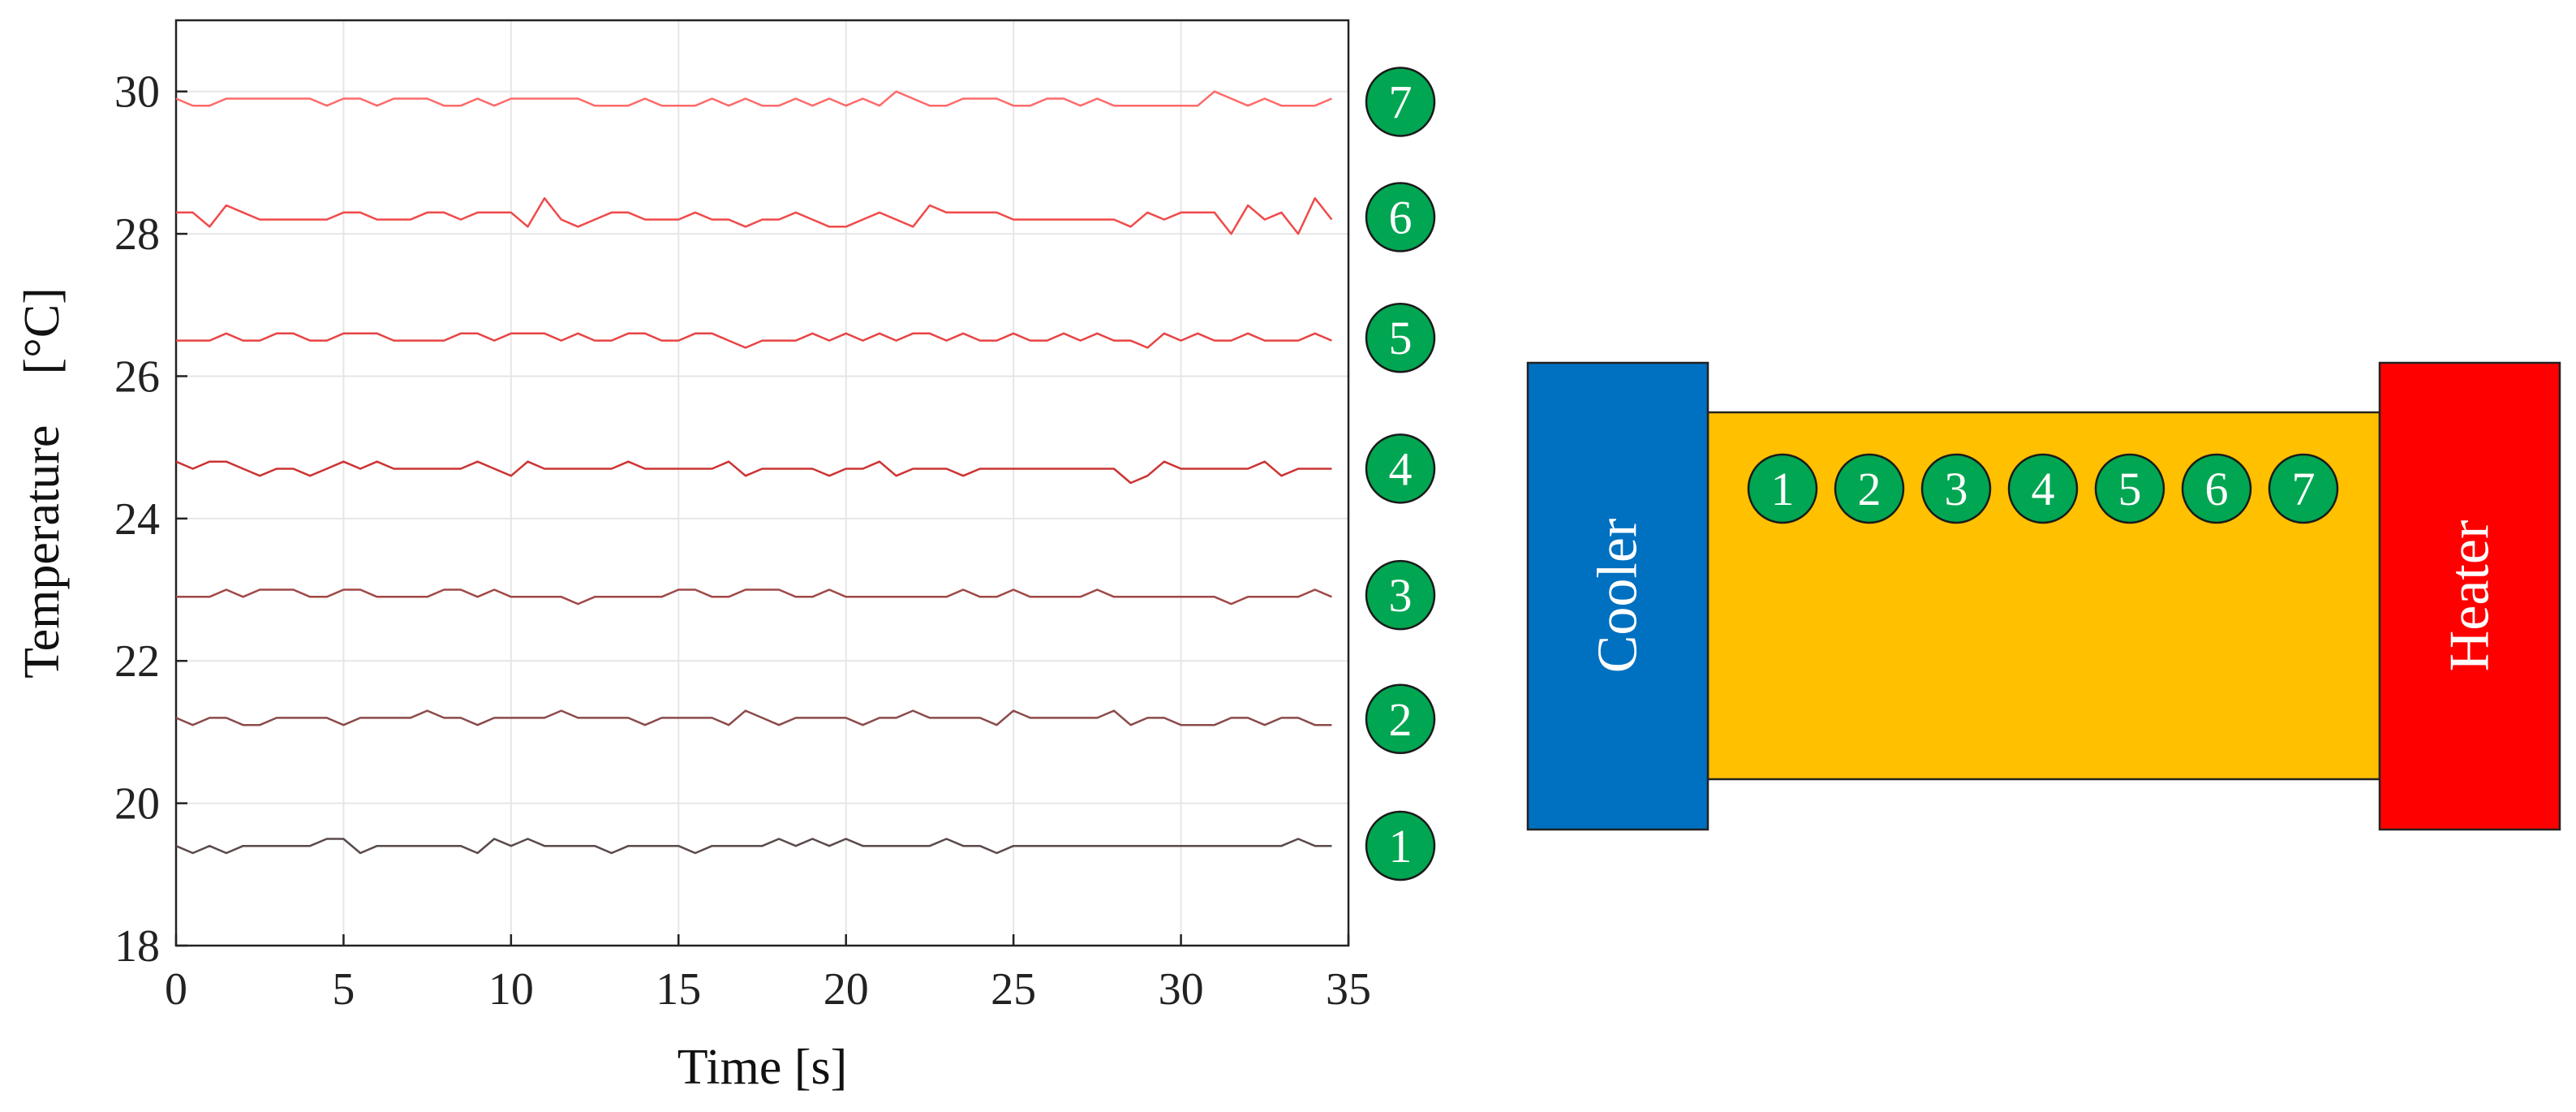  I want to click on y-axis-ticks: 18 20 22 24 26 28 30, so click(150, 519).